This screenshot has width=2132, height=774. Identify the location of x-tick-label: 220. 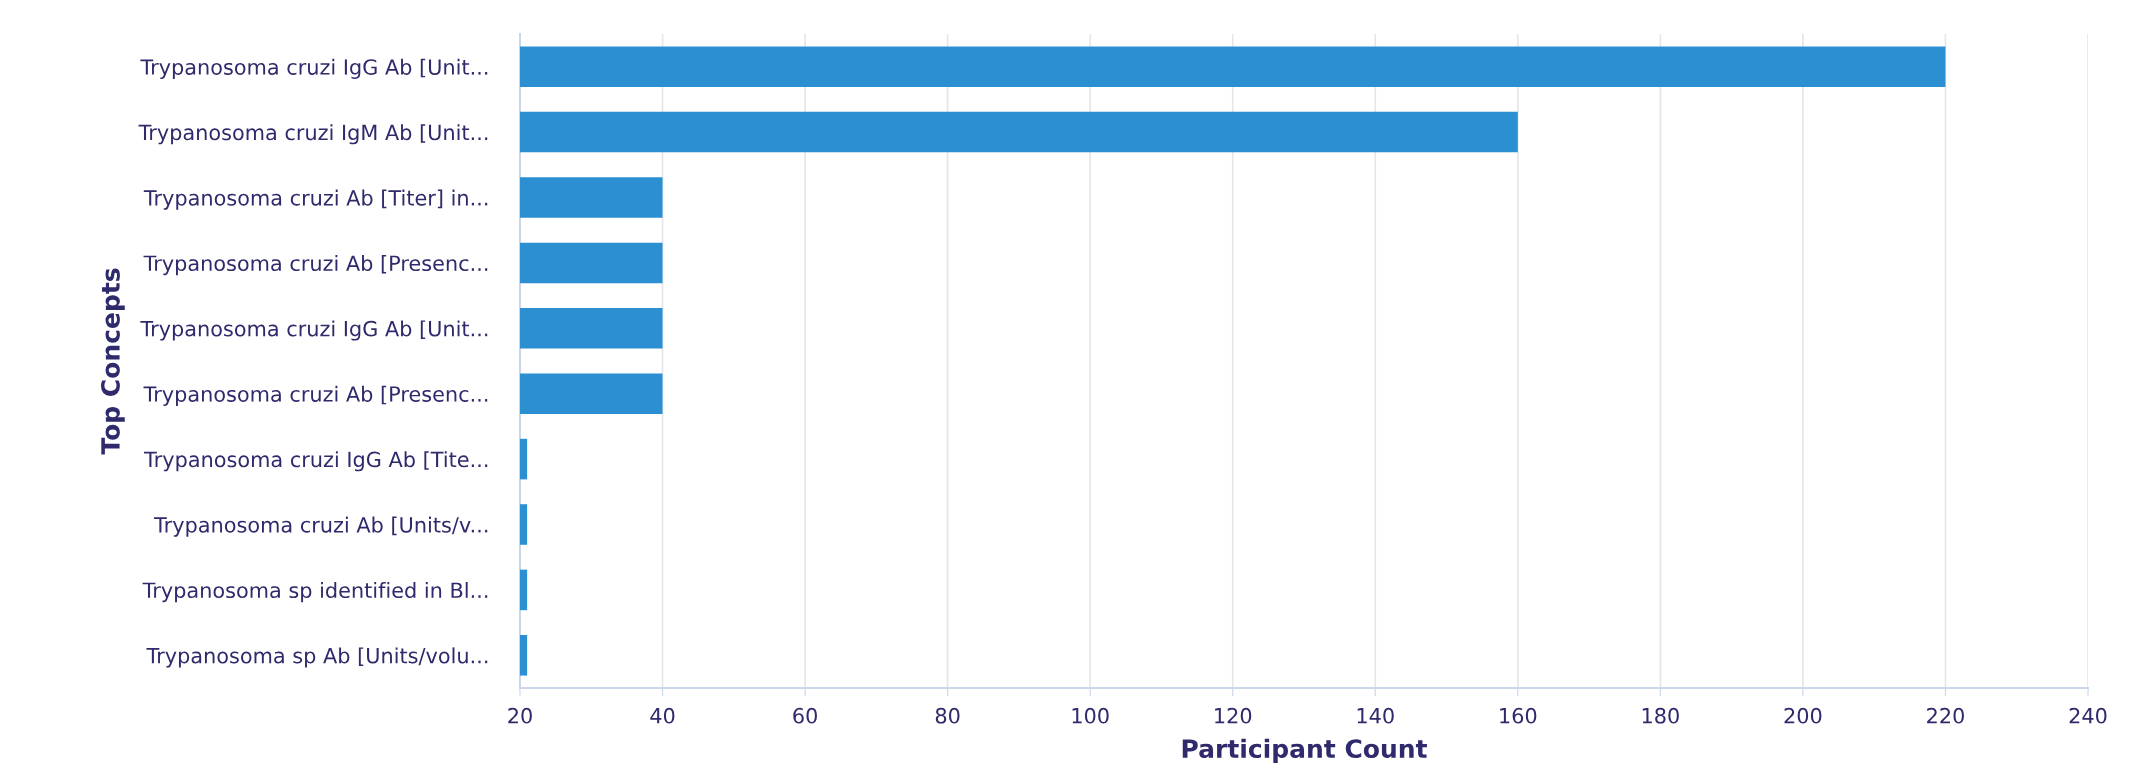
(1945, 715).